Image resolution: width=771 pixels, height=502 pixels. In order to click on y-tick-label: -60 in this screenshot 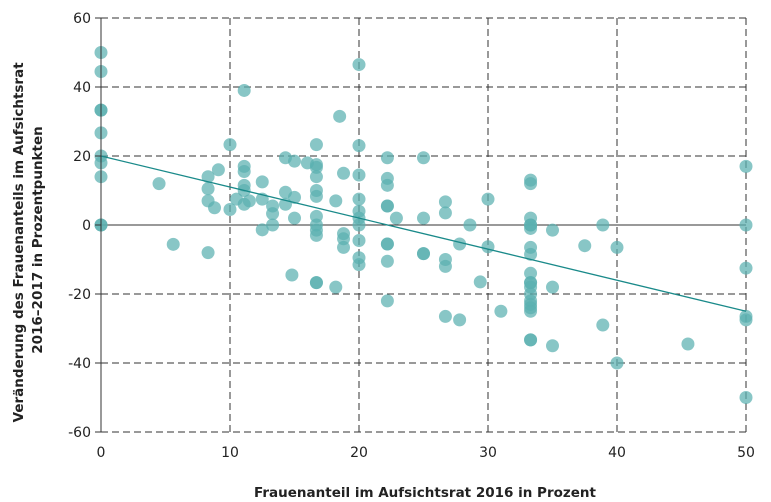, I will do `click(79, 433)`.